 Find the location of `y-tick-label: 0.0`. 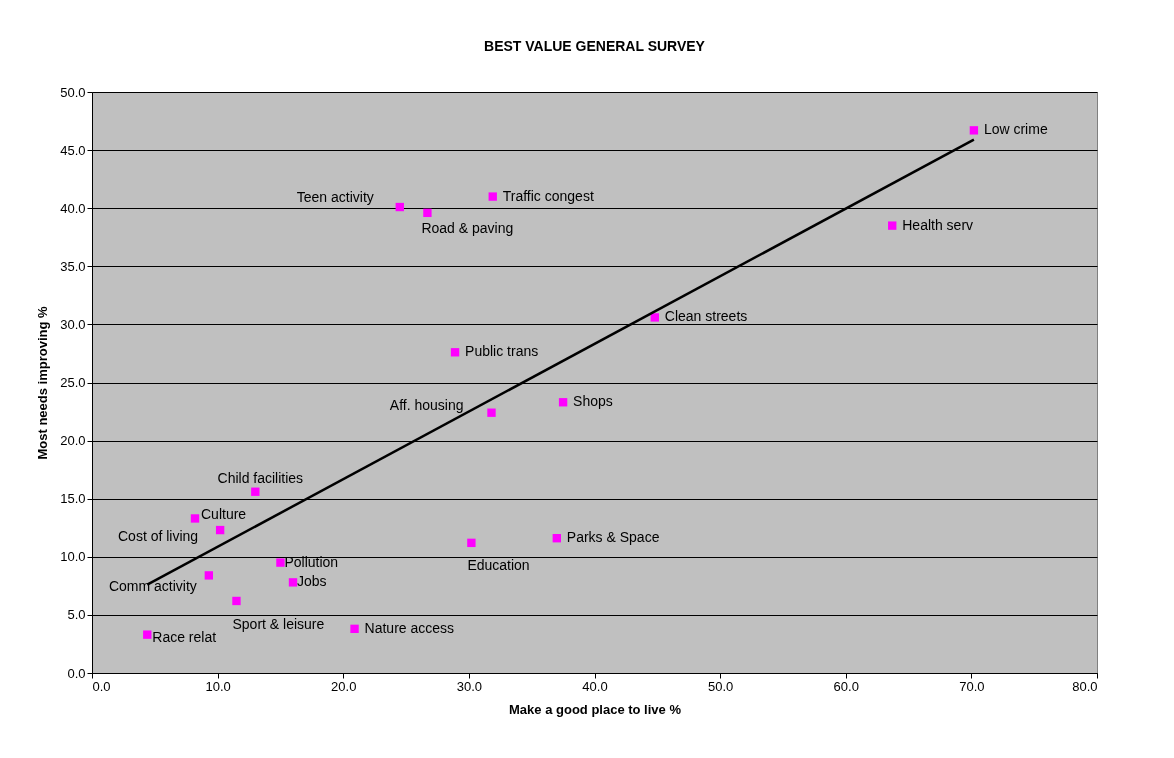

y-tick-label: 0.0 is located at coordinates (76, 673).